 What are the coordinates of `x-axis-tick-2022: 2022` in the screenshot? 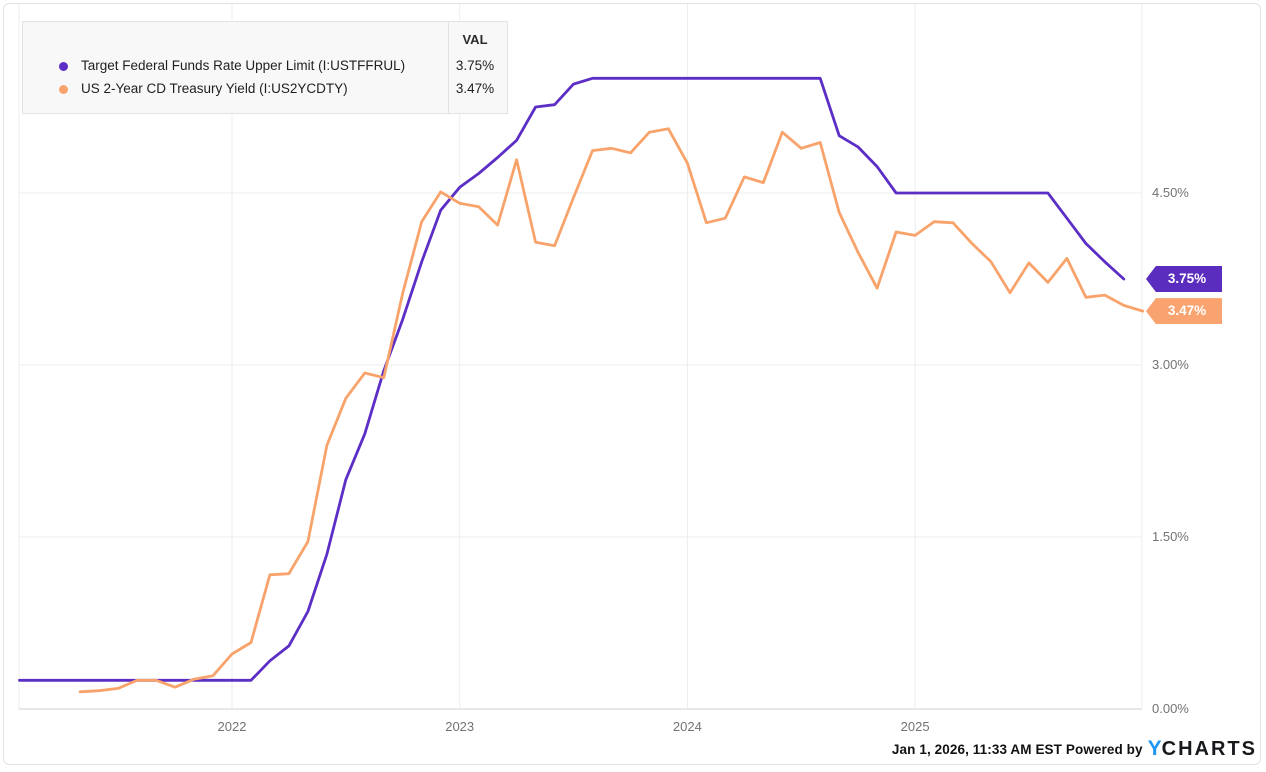 It's located at (232, 726).